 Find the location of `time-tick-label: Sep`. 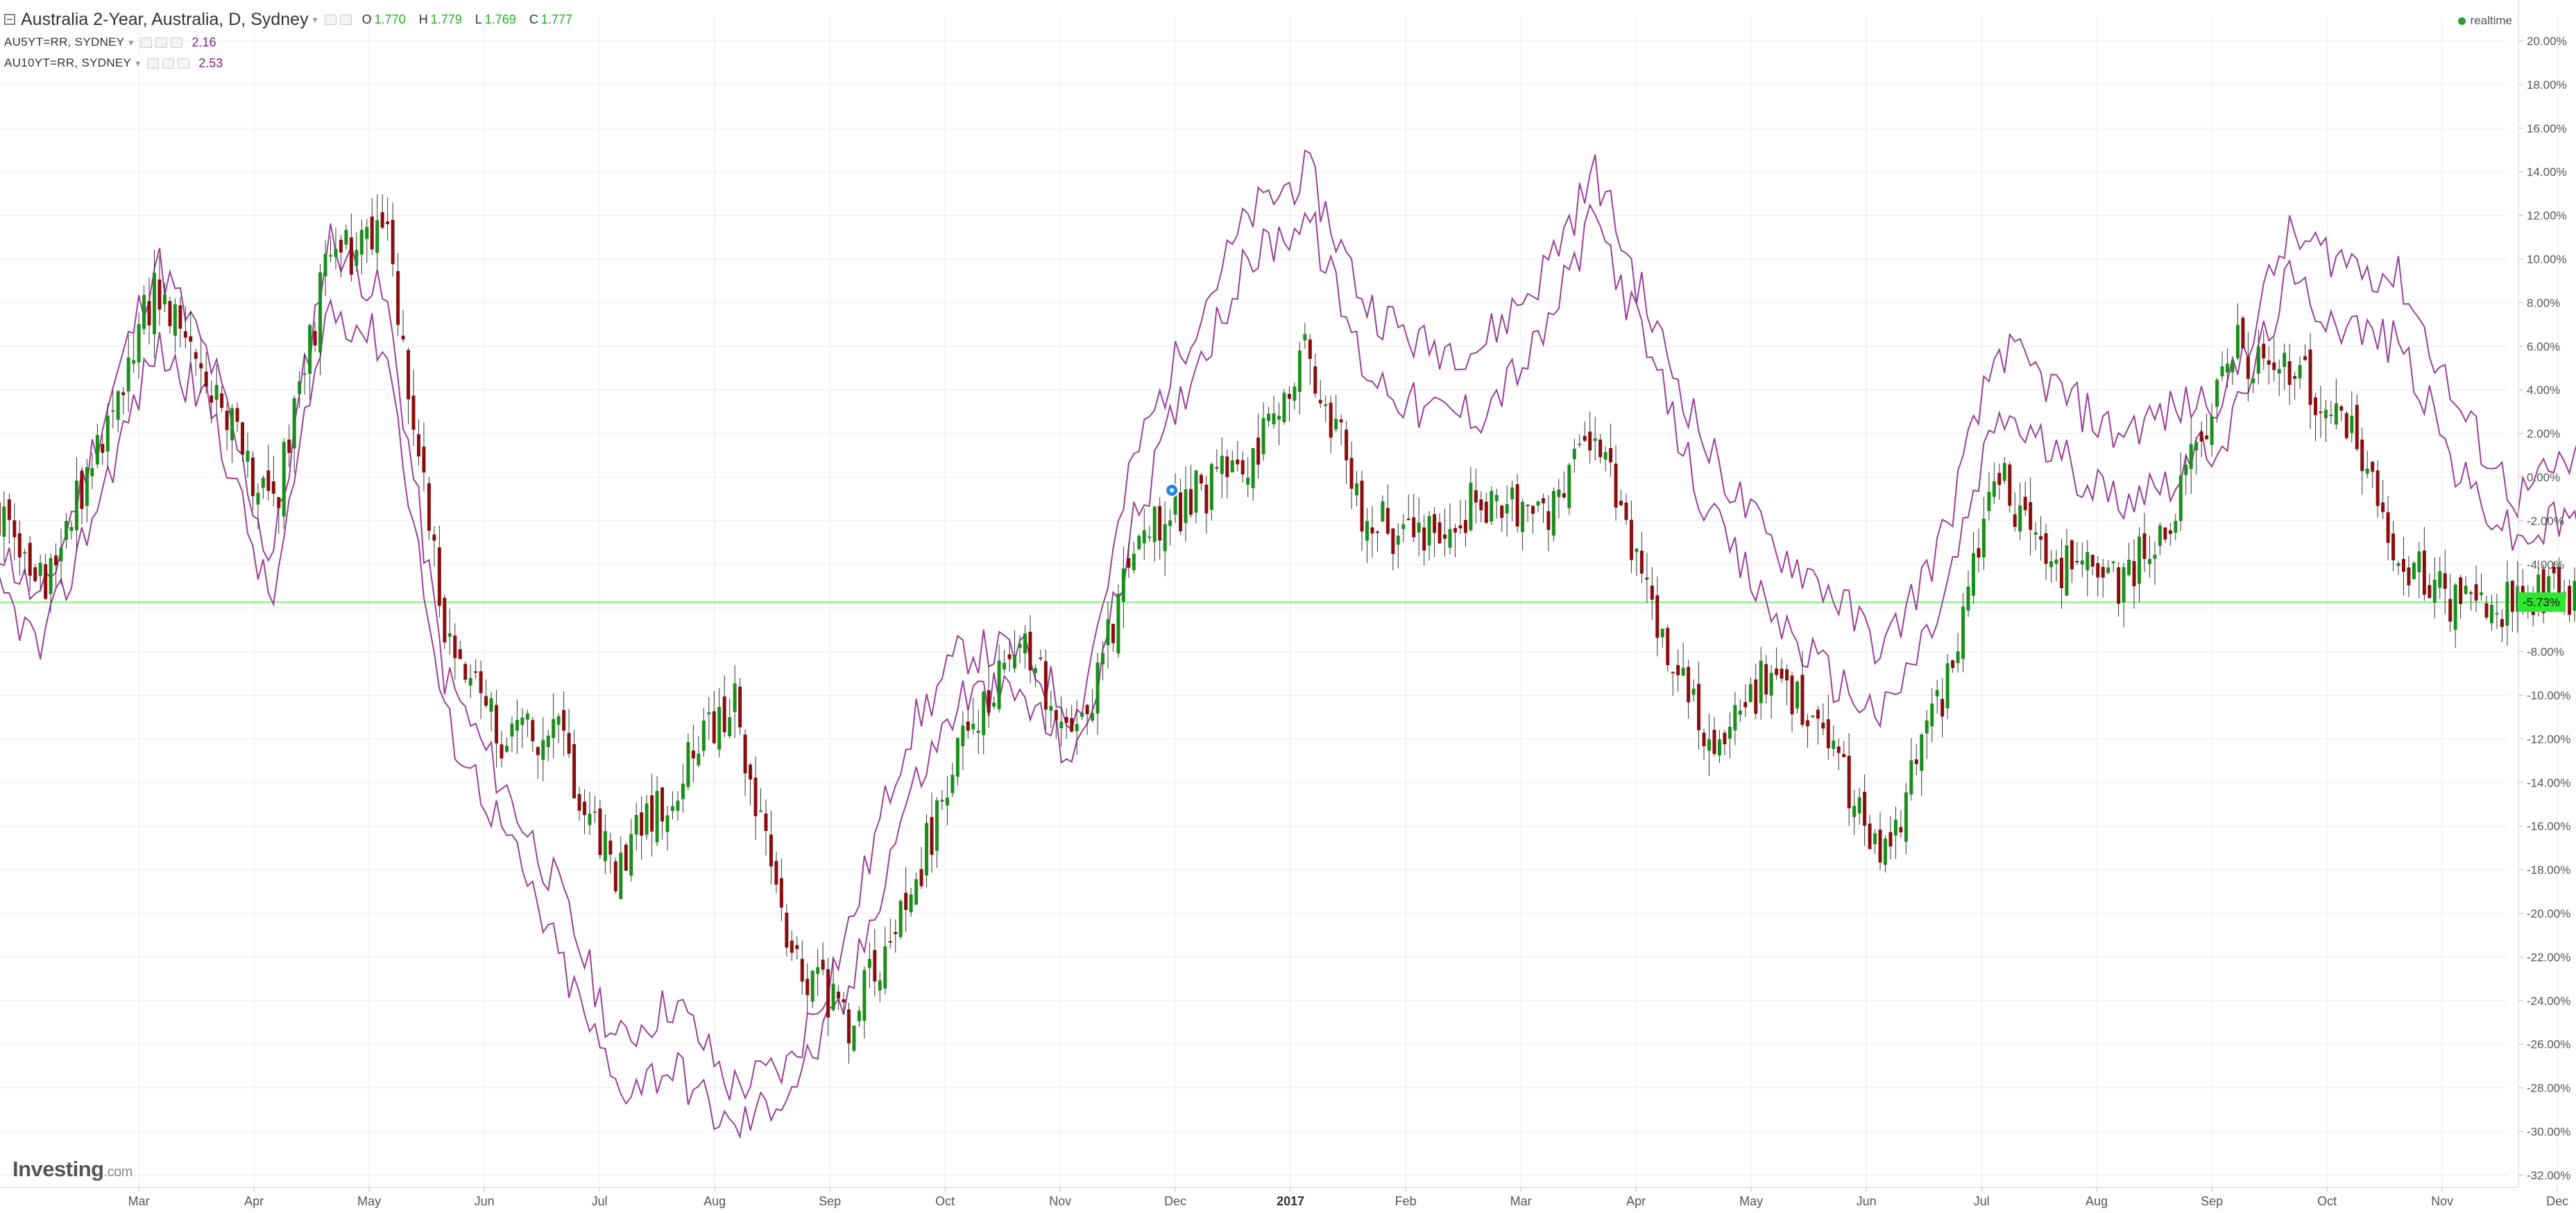

time-tick-label: Sep is located at coordinates (830, 1201).